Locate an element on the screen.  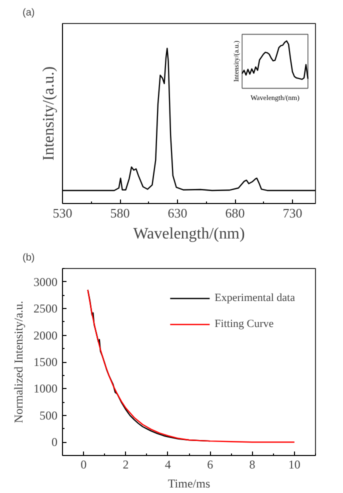
x-axis-title: Wavelength/(nm) is located at coordinates (189, 234).